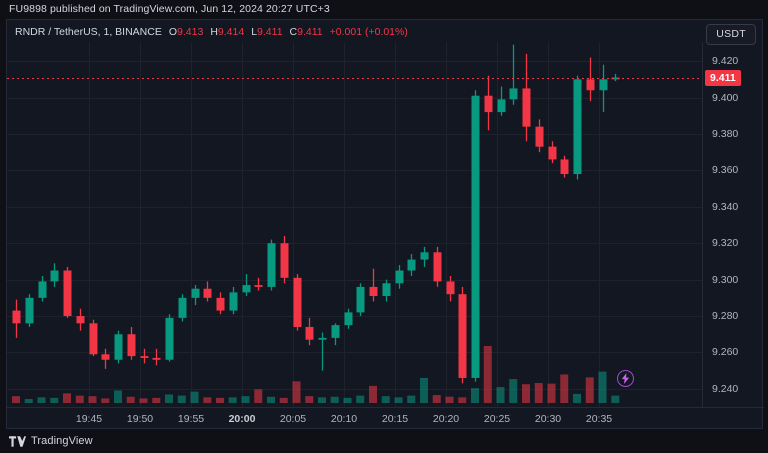 Image resolution: width=768 pixels, height=453 pixels. Describe the element at coordinates (231, 32) in the screenshot. I see `high-value: 9.414` at that location.